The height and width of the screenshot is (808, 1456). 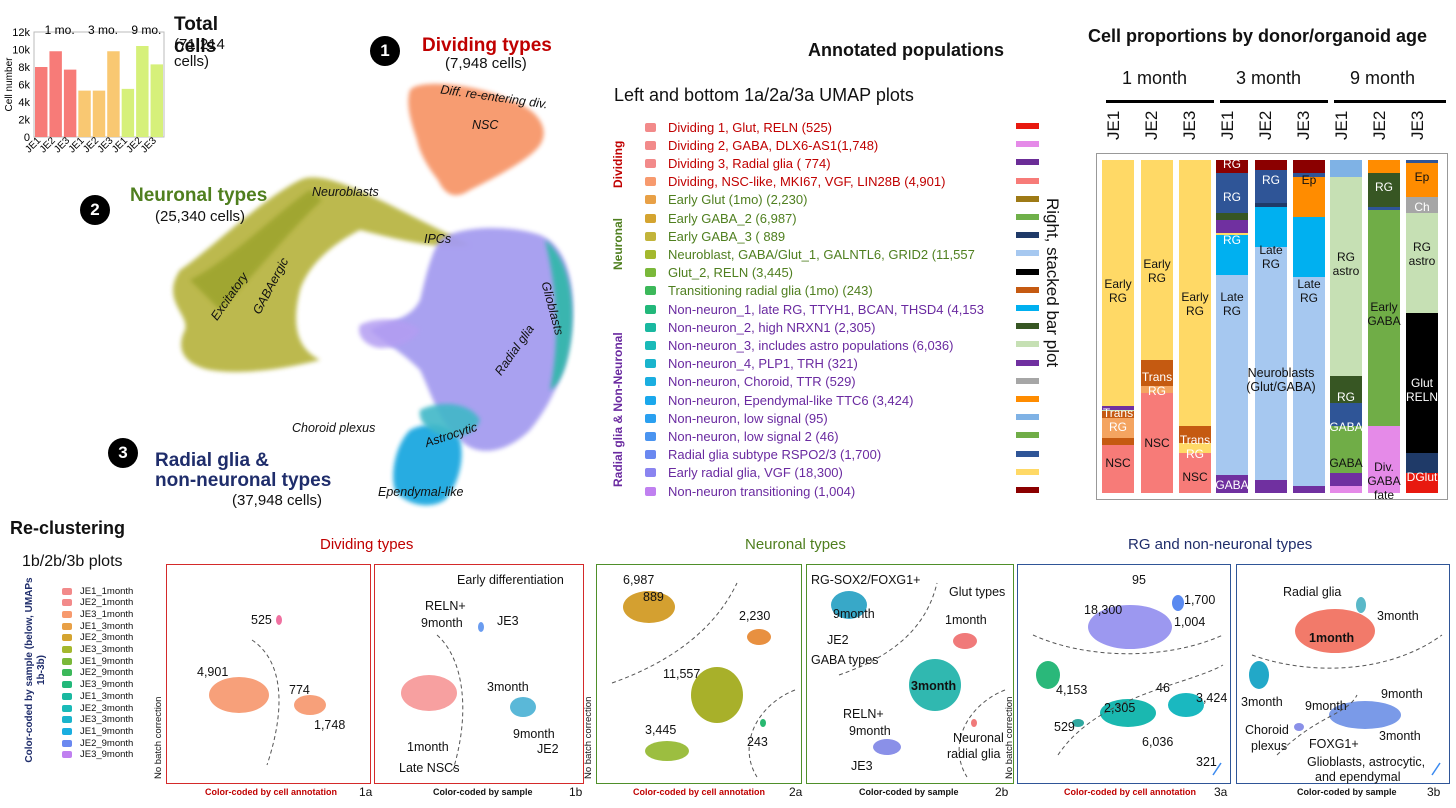 What do you see at coordinates (1160, 101) in the screenshot?
I see `age-1month-bracket` at bounding box center [1160, 101].